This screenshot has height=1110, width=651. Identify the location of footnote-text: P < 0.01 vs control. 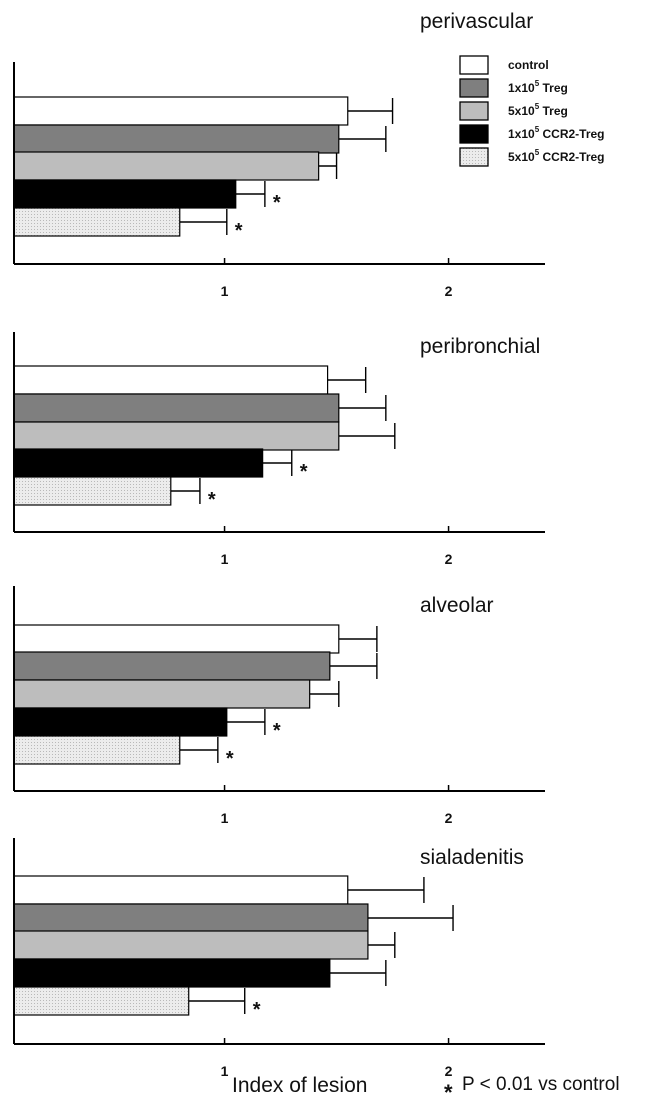
(541, 1084).